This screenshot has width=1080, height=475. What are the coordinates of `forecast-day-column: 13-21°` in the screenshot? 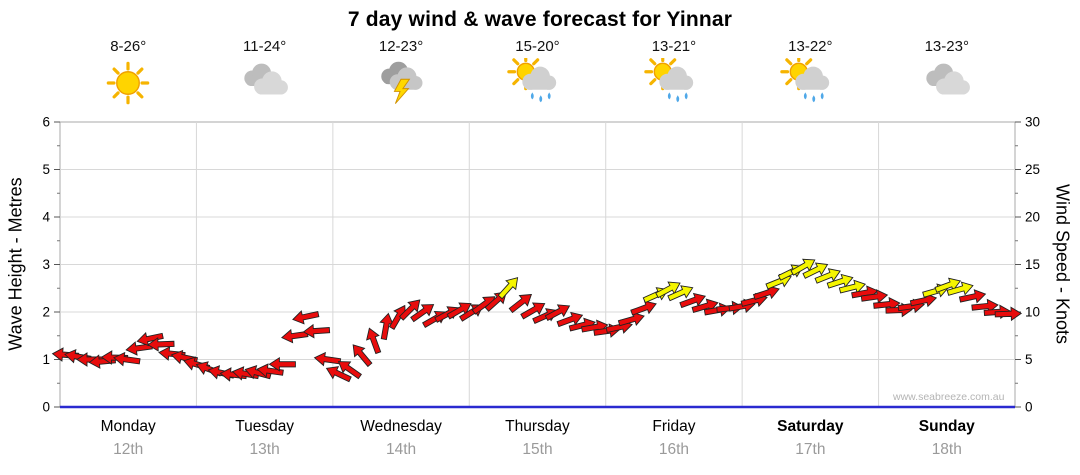 It's located at (674, 74).